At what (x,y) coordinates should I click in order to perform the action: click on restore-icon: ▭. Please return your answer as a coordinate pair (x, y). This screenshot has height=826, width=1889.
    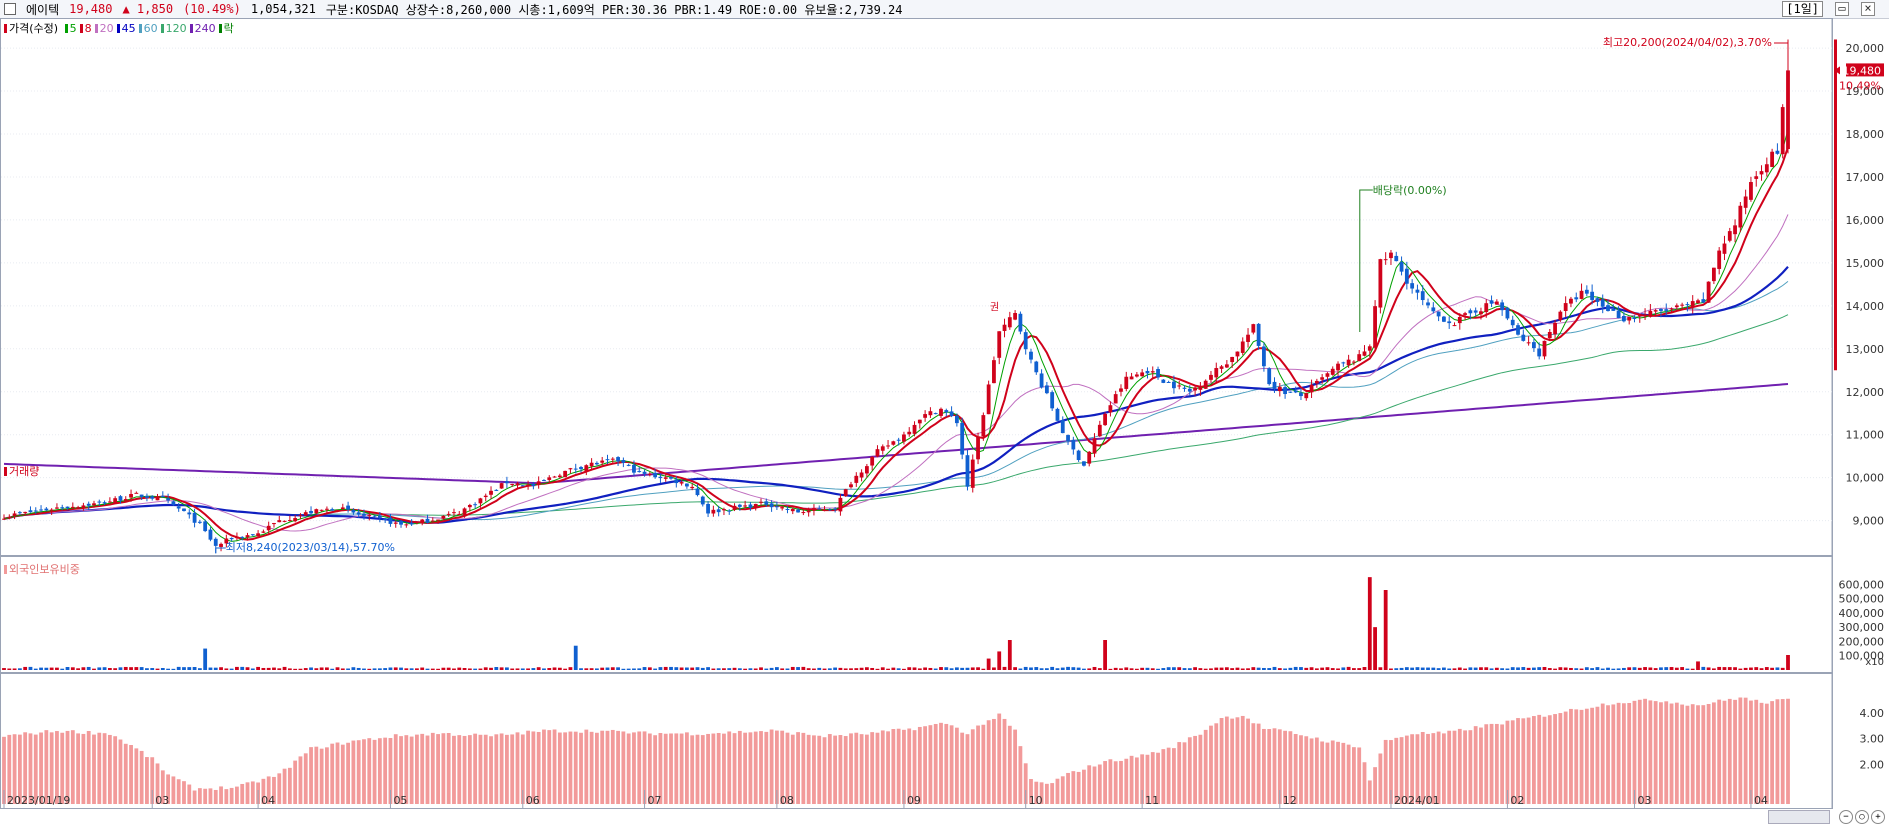
    Looking at the image, I should click on (1842, 9).